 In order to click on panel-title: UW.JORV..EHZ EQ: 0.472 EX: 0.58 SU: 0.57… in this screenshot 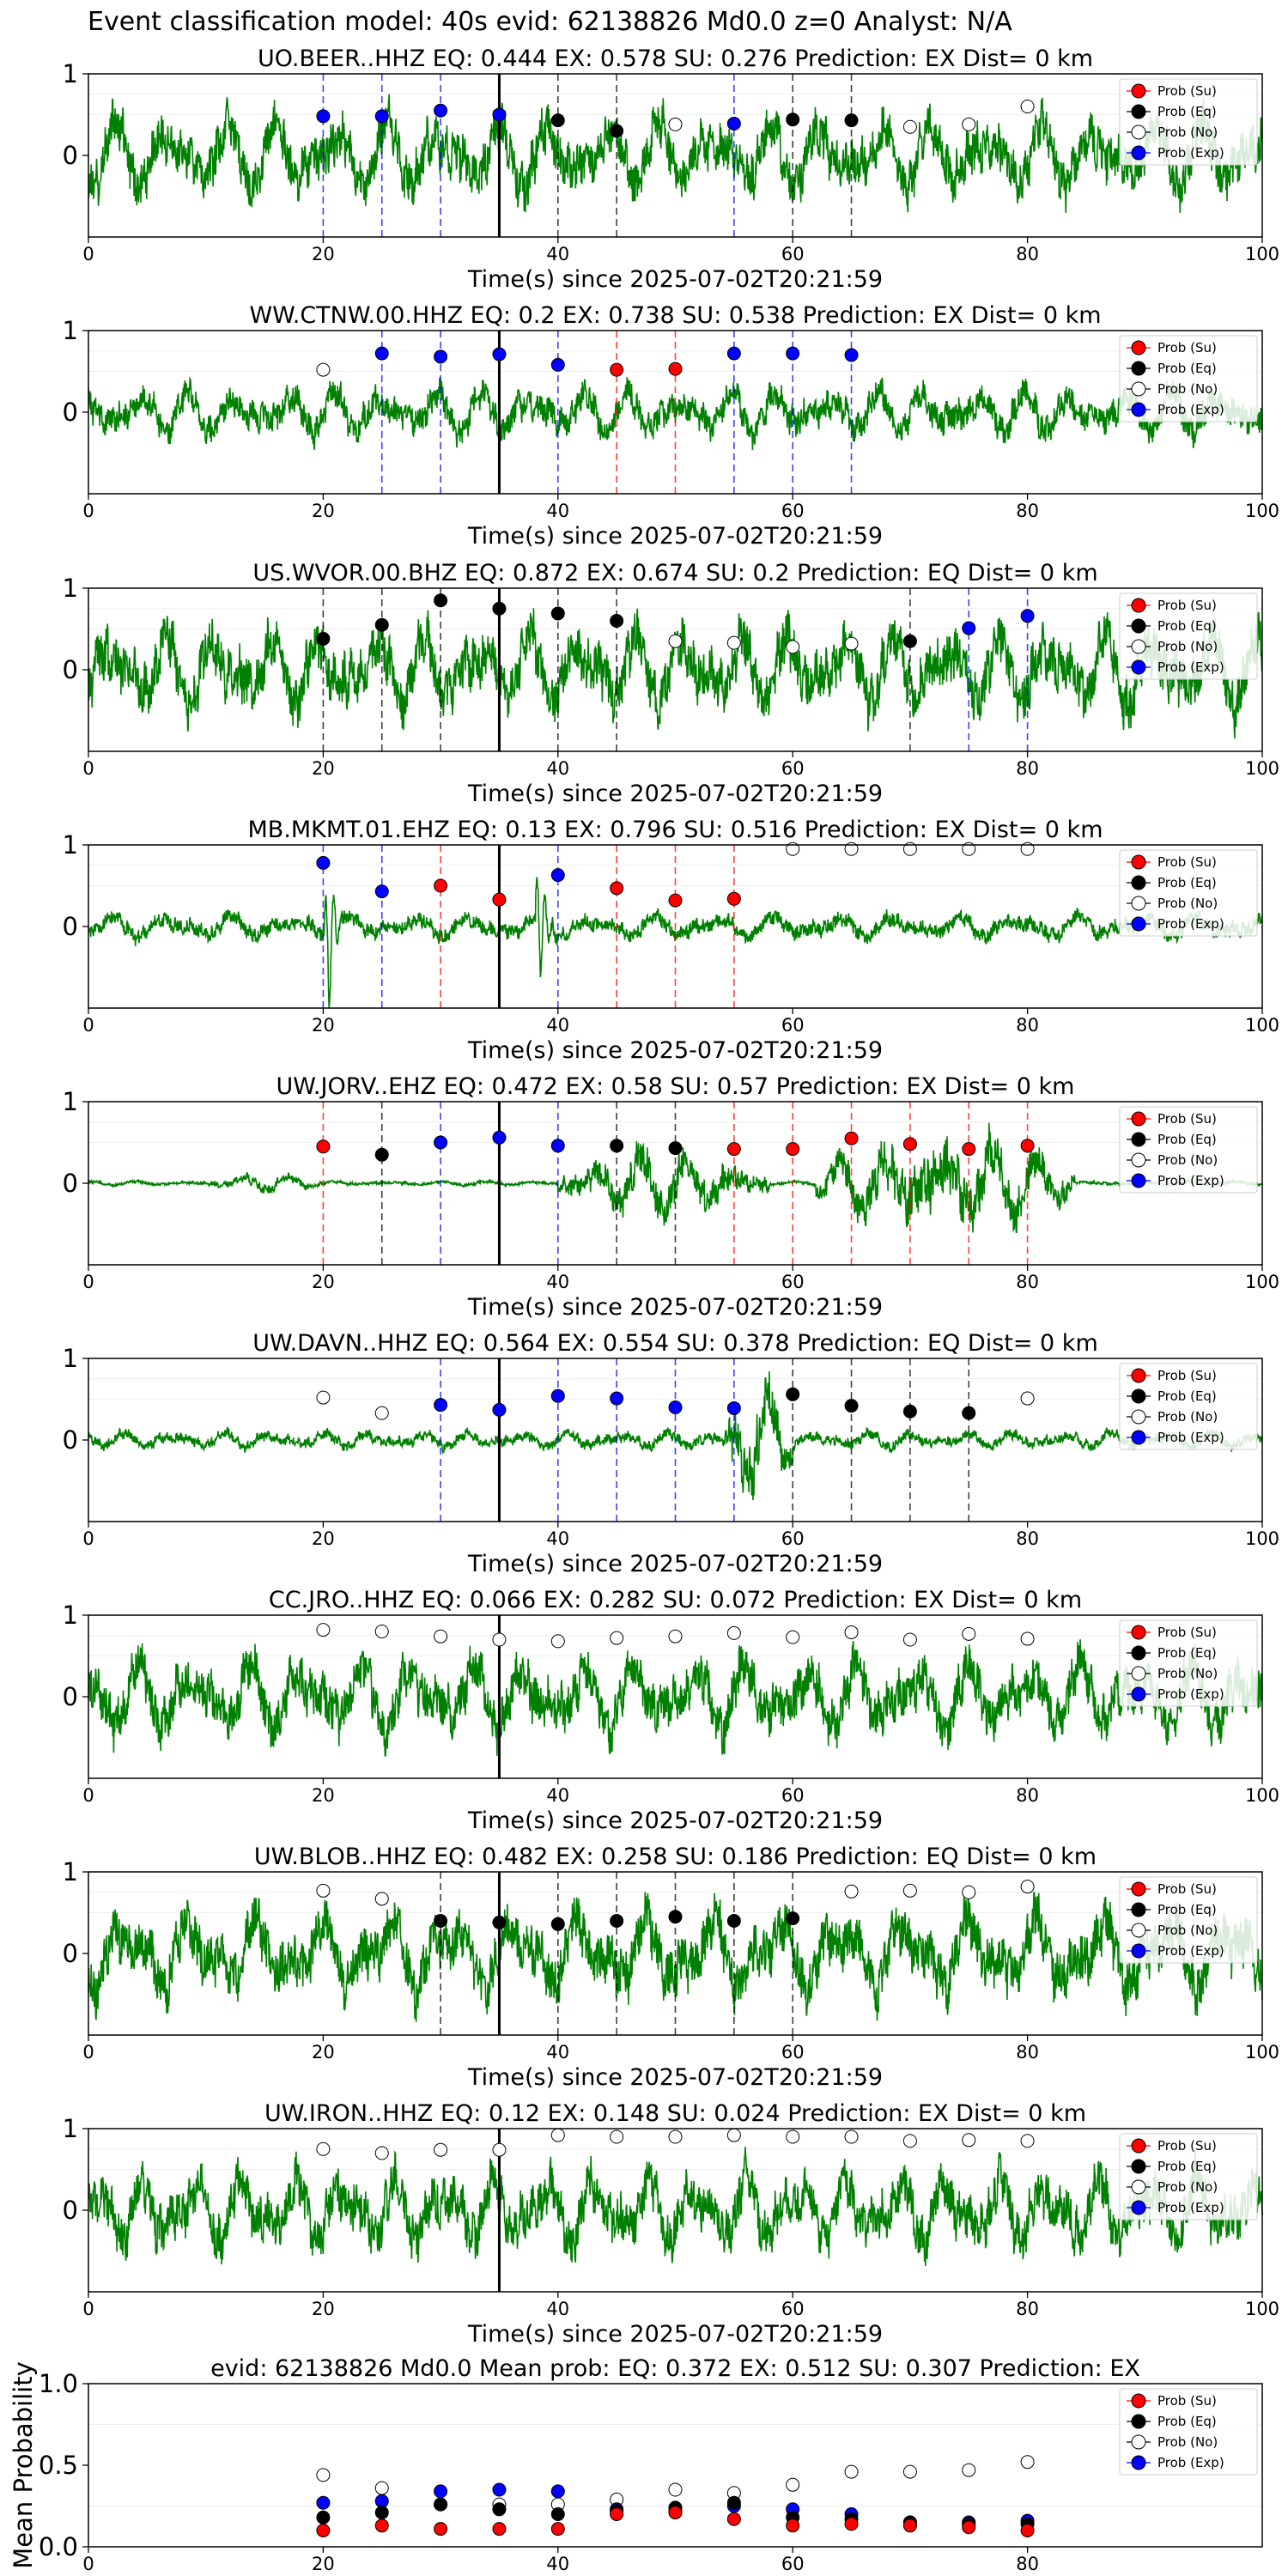, I will do `click(675, 1086)`.